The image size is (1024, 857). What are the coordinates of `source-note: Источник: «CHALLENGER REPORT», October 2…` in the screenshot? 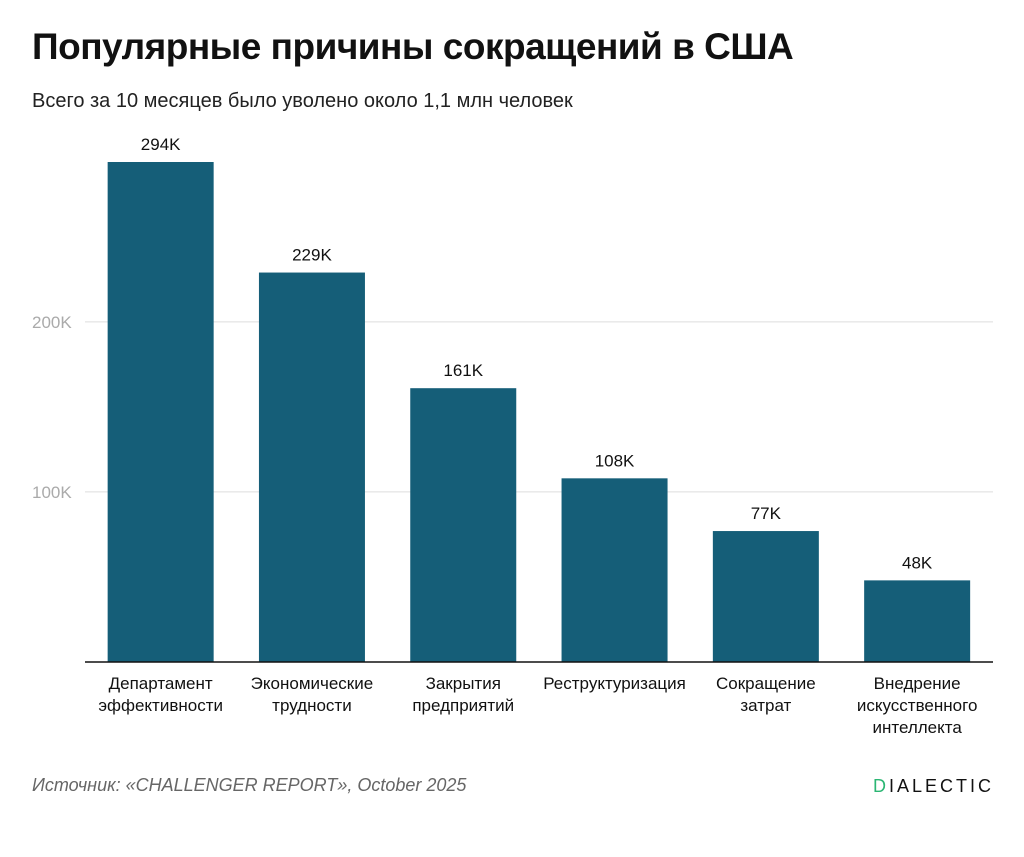 It's located at (249, 785).